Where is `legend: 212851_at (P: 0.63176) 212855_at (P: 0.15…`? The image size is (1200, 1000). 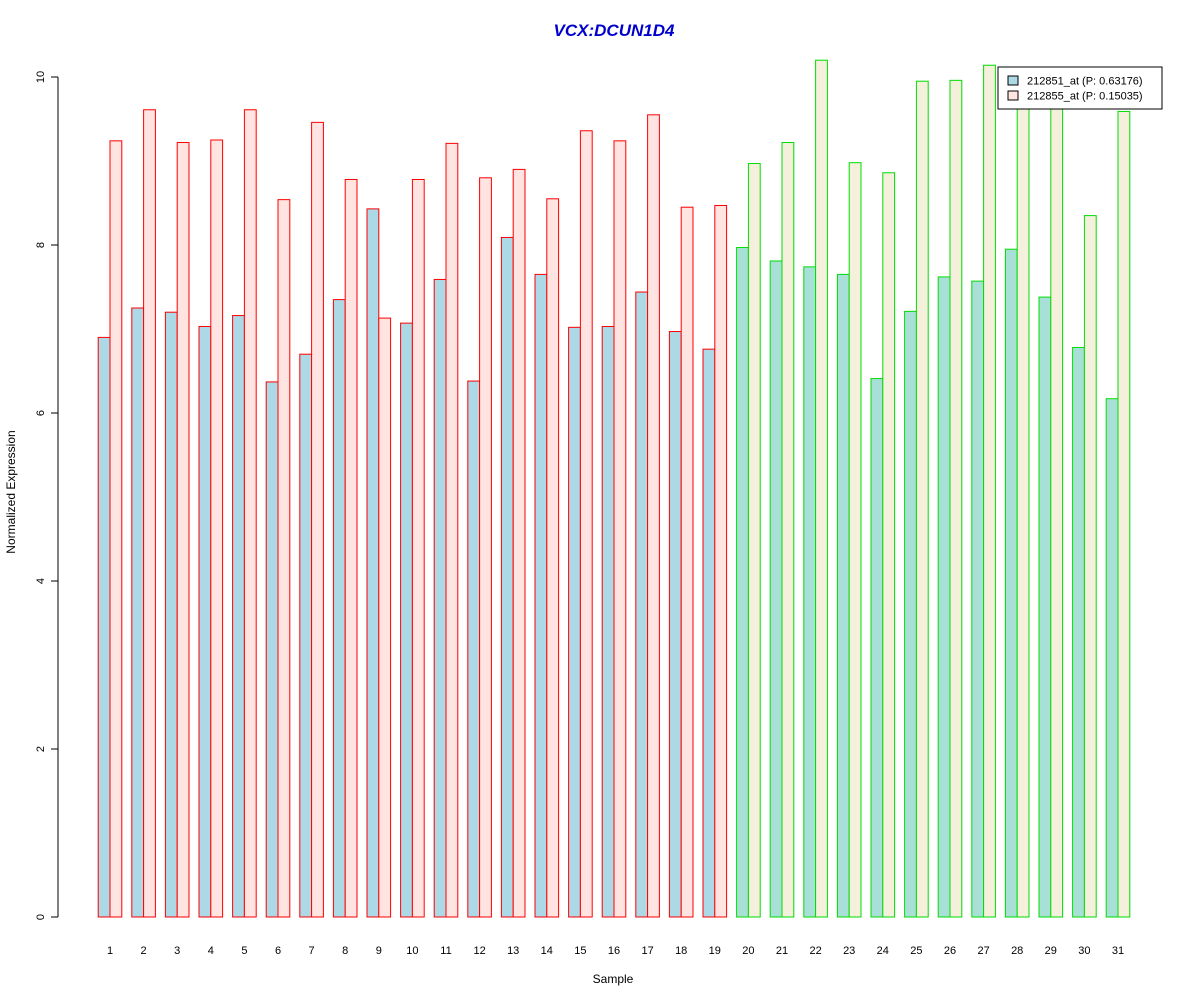
legend: 212851_at (P: 0.63176) 212855_at (P: 0.15… is located at coordinates (1080, 88).